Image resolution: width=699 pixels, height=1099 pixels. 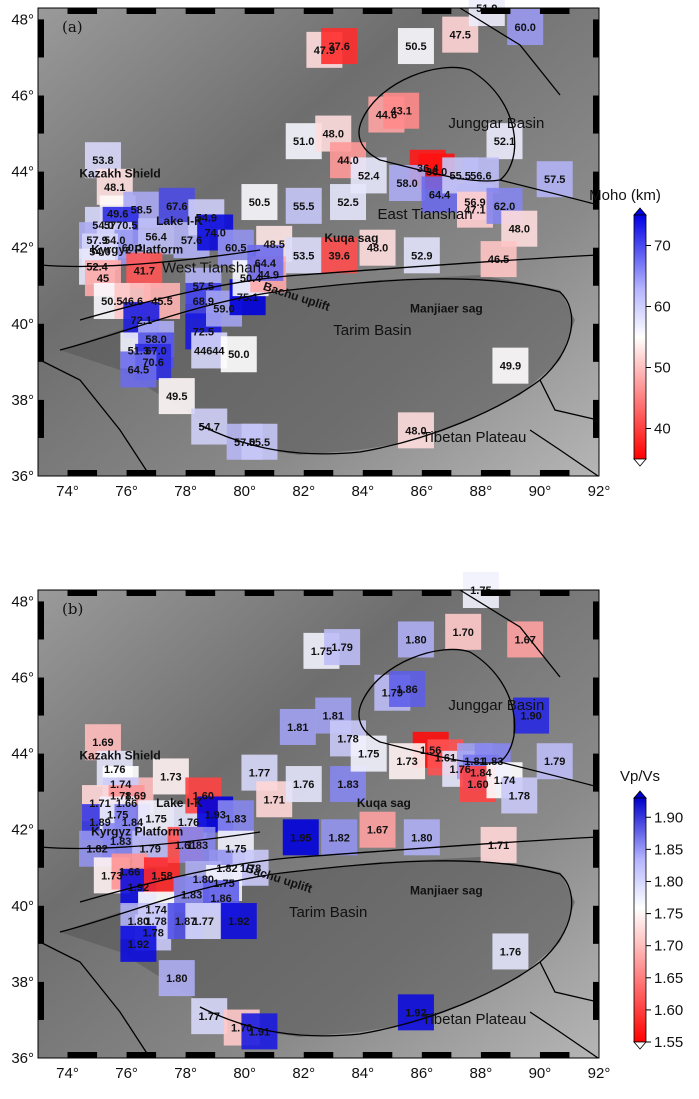 I want to click on panel-b-colorbar-ticks: 1.90 1.85 1.80 1.75 1.70 1.65 1.60 1.55, so click(x=664, y=930).